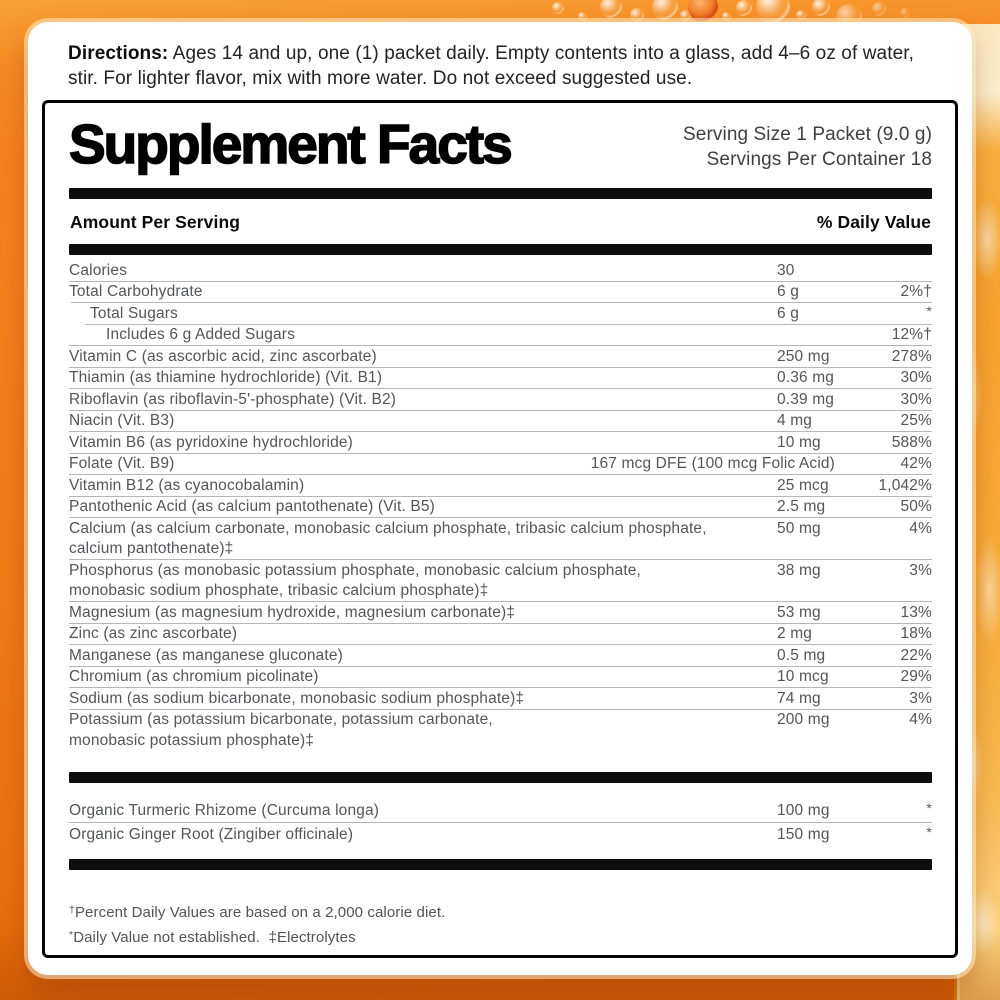 Image resolution: width=1000 pixels, height=1000 pixels. I want to click on nutrient-dv: 42%, so click(916, 463).